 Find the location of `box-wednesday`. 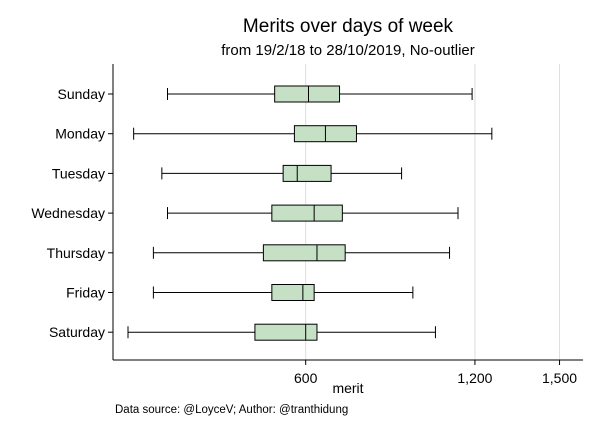

box-wednesday is located at coordinates (307, 213).